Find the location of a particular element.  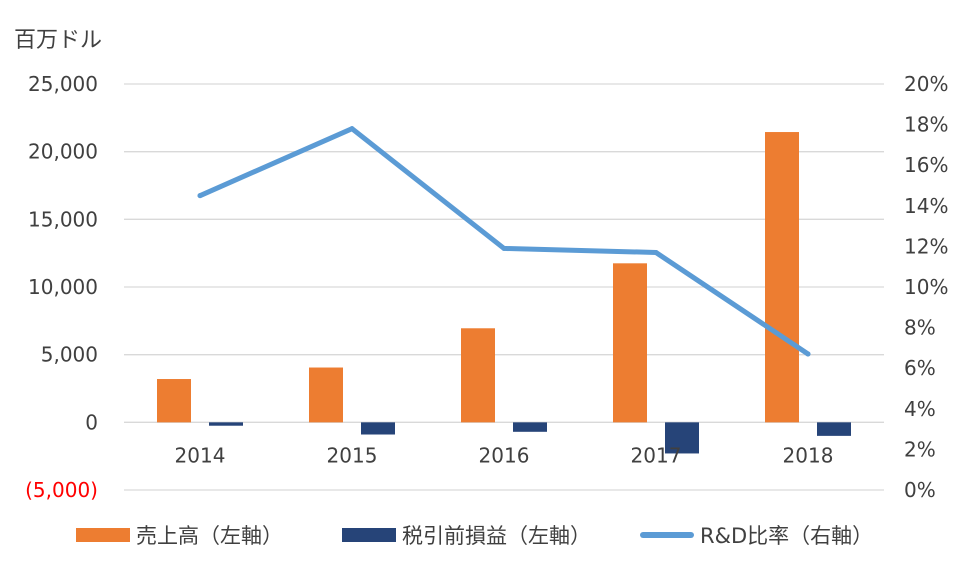

x-tick-label: 2018 is located at coordinates (808, 455).